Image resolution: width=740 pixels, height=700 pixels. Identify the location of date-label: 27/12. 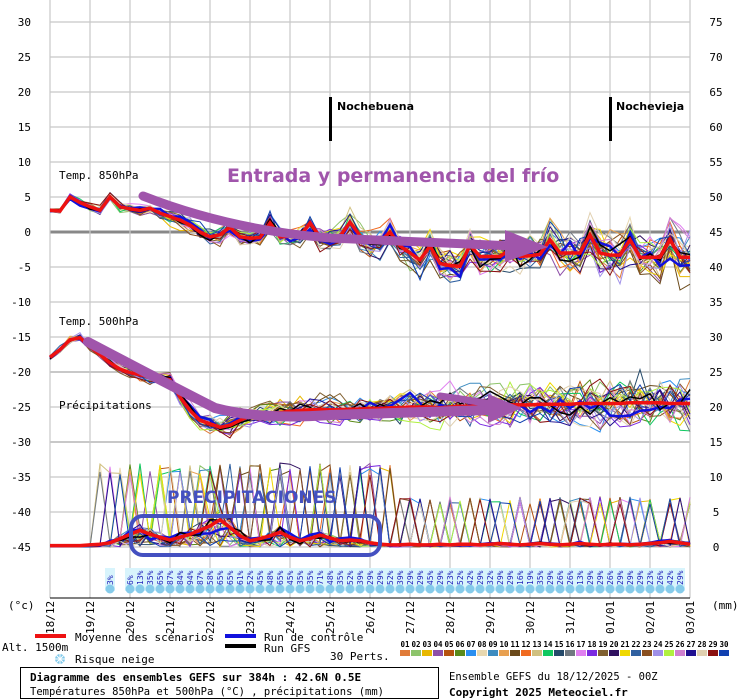
(410, 617).